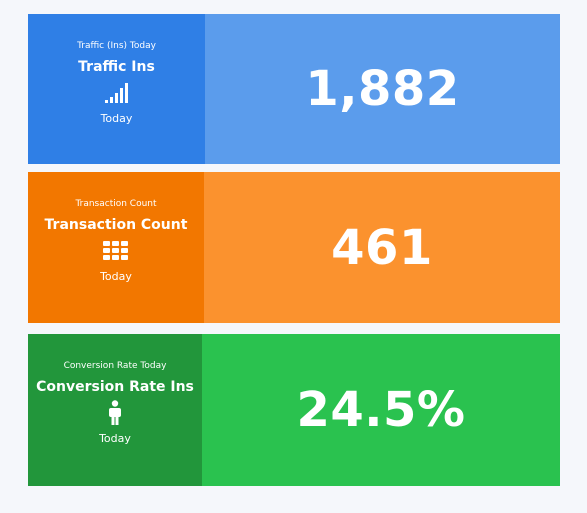 This screenshot has height=513, width=587. Describe the element at coordinates (115, 413) in the screenshot. I see `person-icon` at that location.